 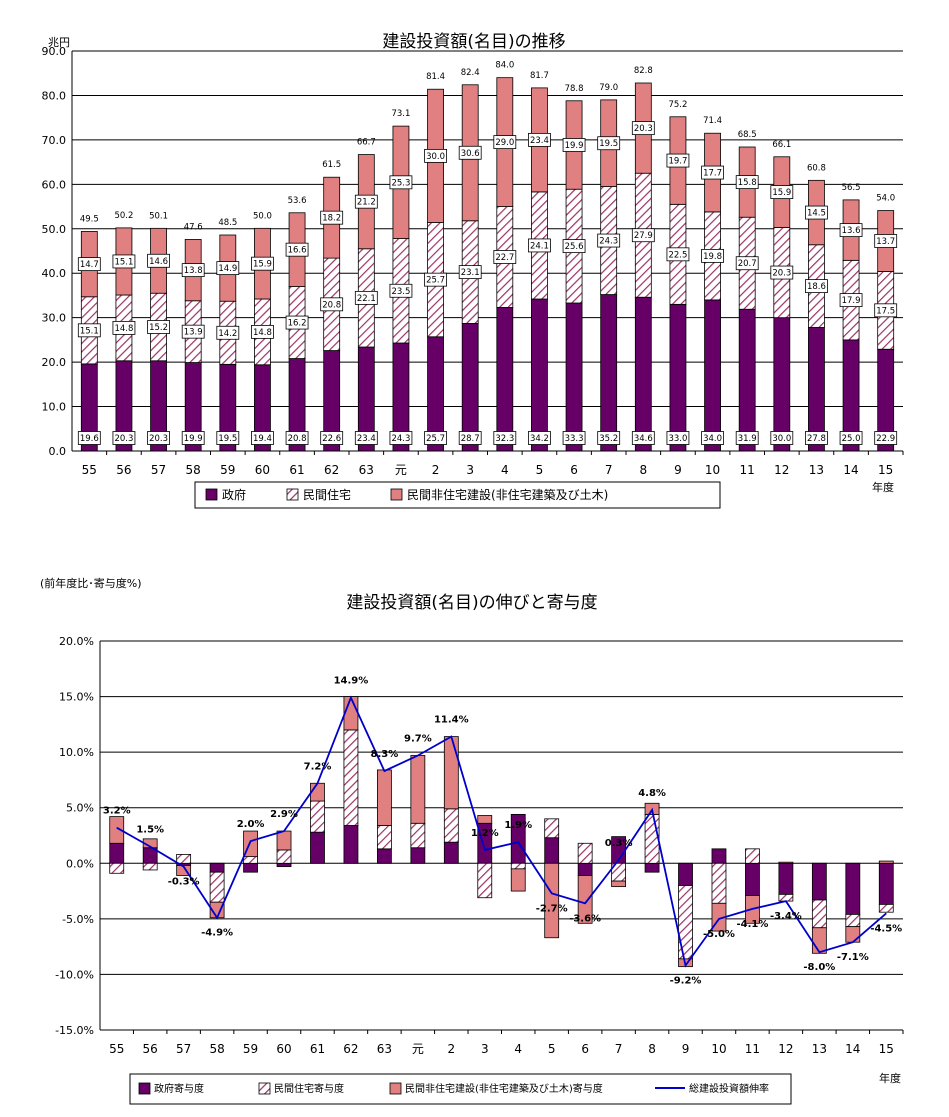 I want to click on chart1-total-label: 84.0, so click(x=504, y=66).